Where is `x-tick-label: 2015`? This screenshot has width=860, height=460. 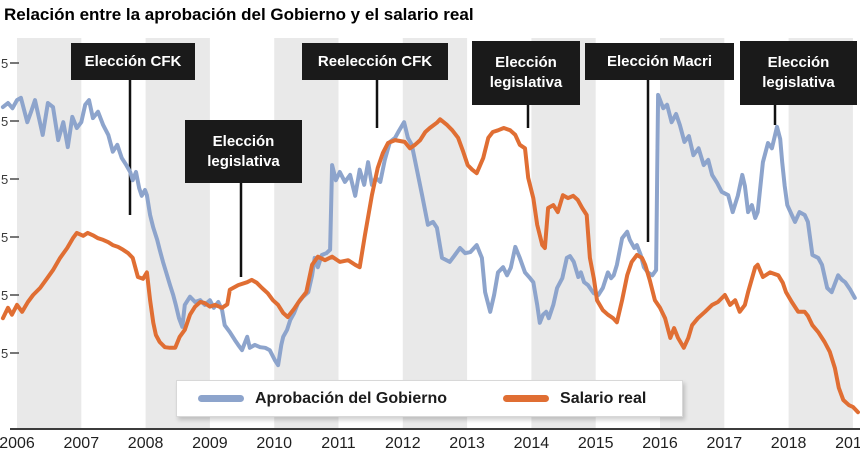
x-tick-label: 2015 is located at coordinates (596, 443).